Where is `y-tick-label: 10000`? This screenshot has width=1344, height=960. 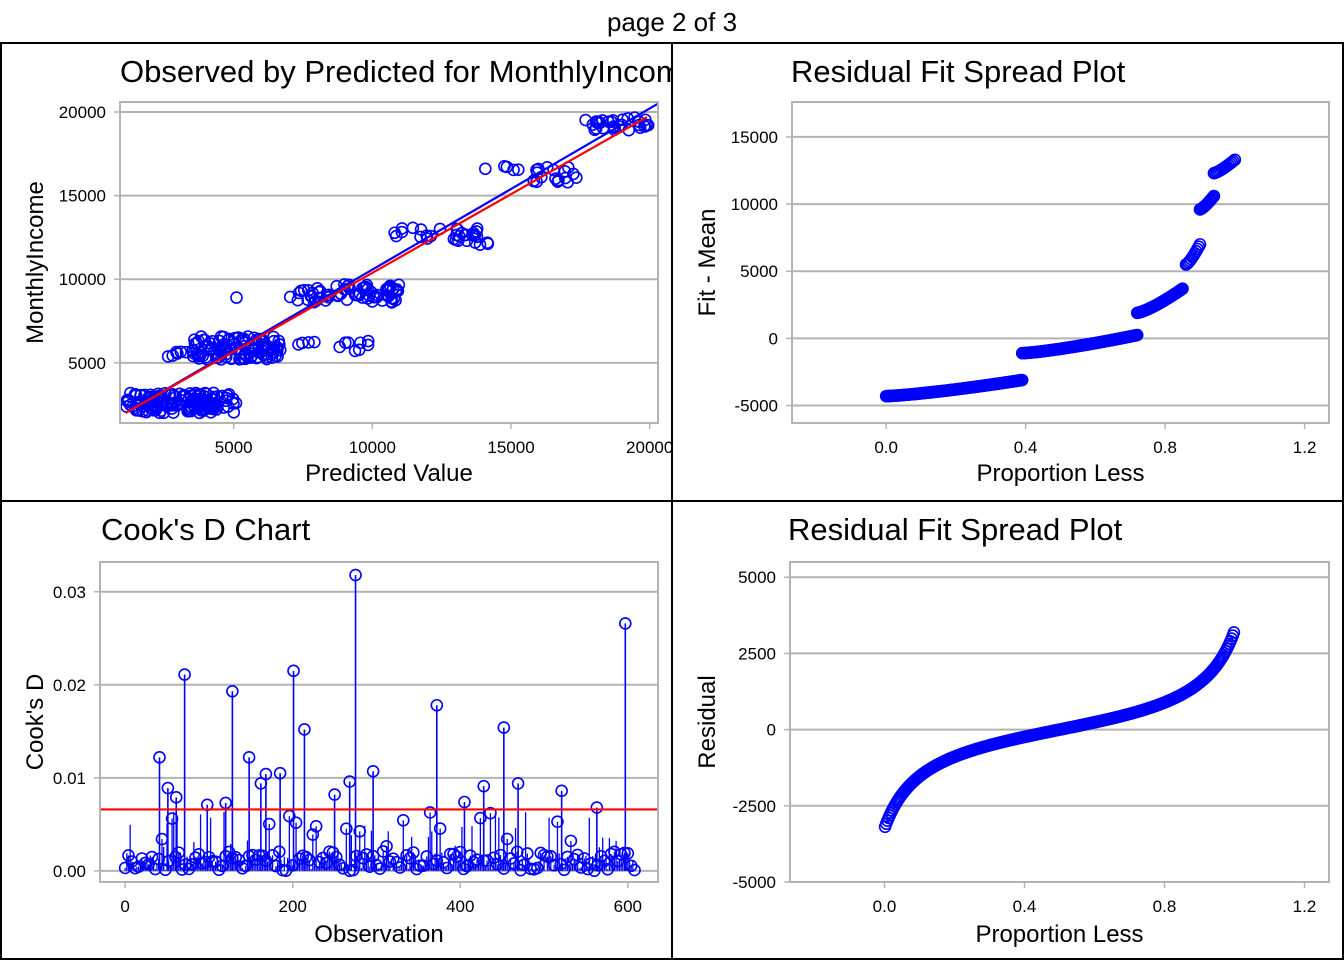 y-tick-label: 10000 is located at coordinates (82, 279).